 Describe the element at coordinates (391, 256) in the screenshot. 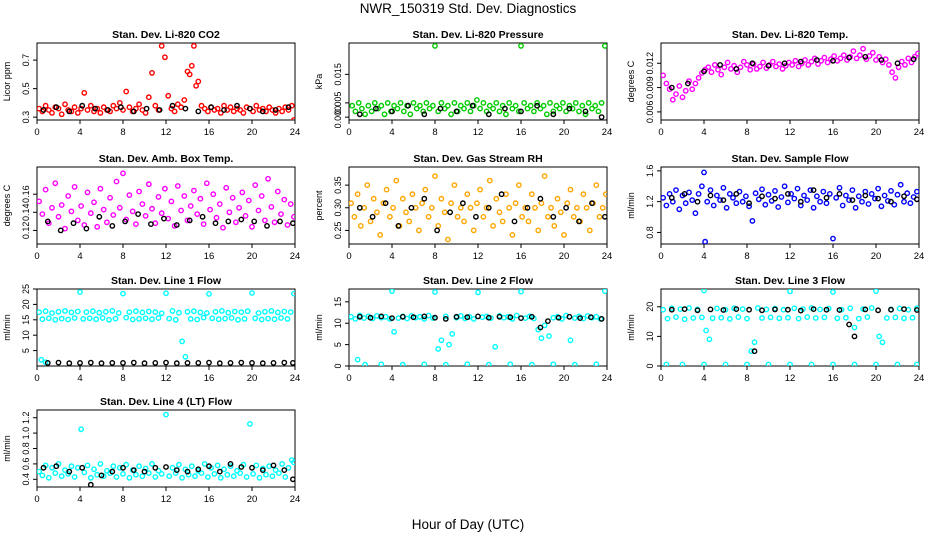

I see `x-tick-label: 4` at that location.